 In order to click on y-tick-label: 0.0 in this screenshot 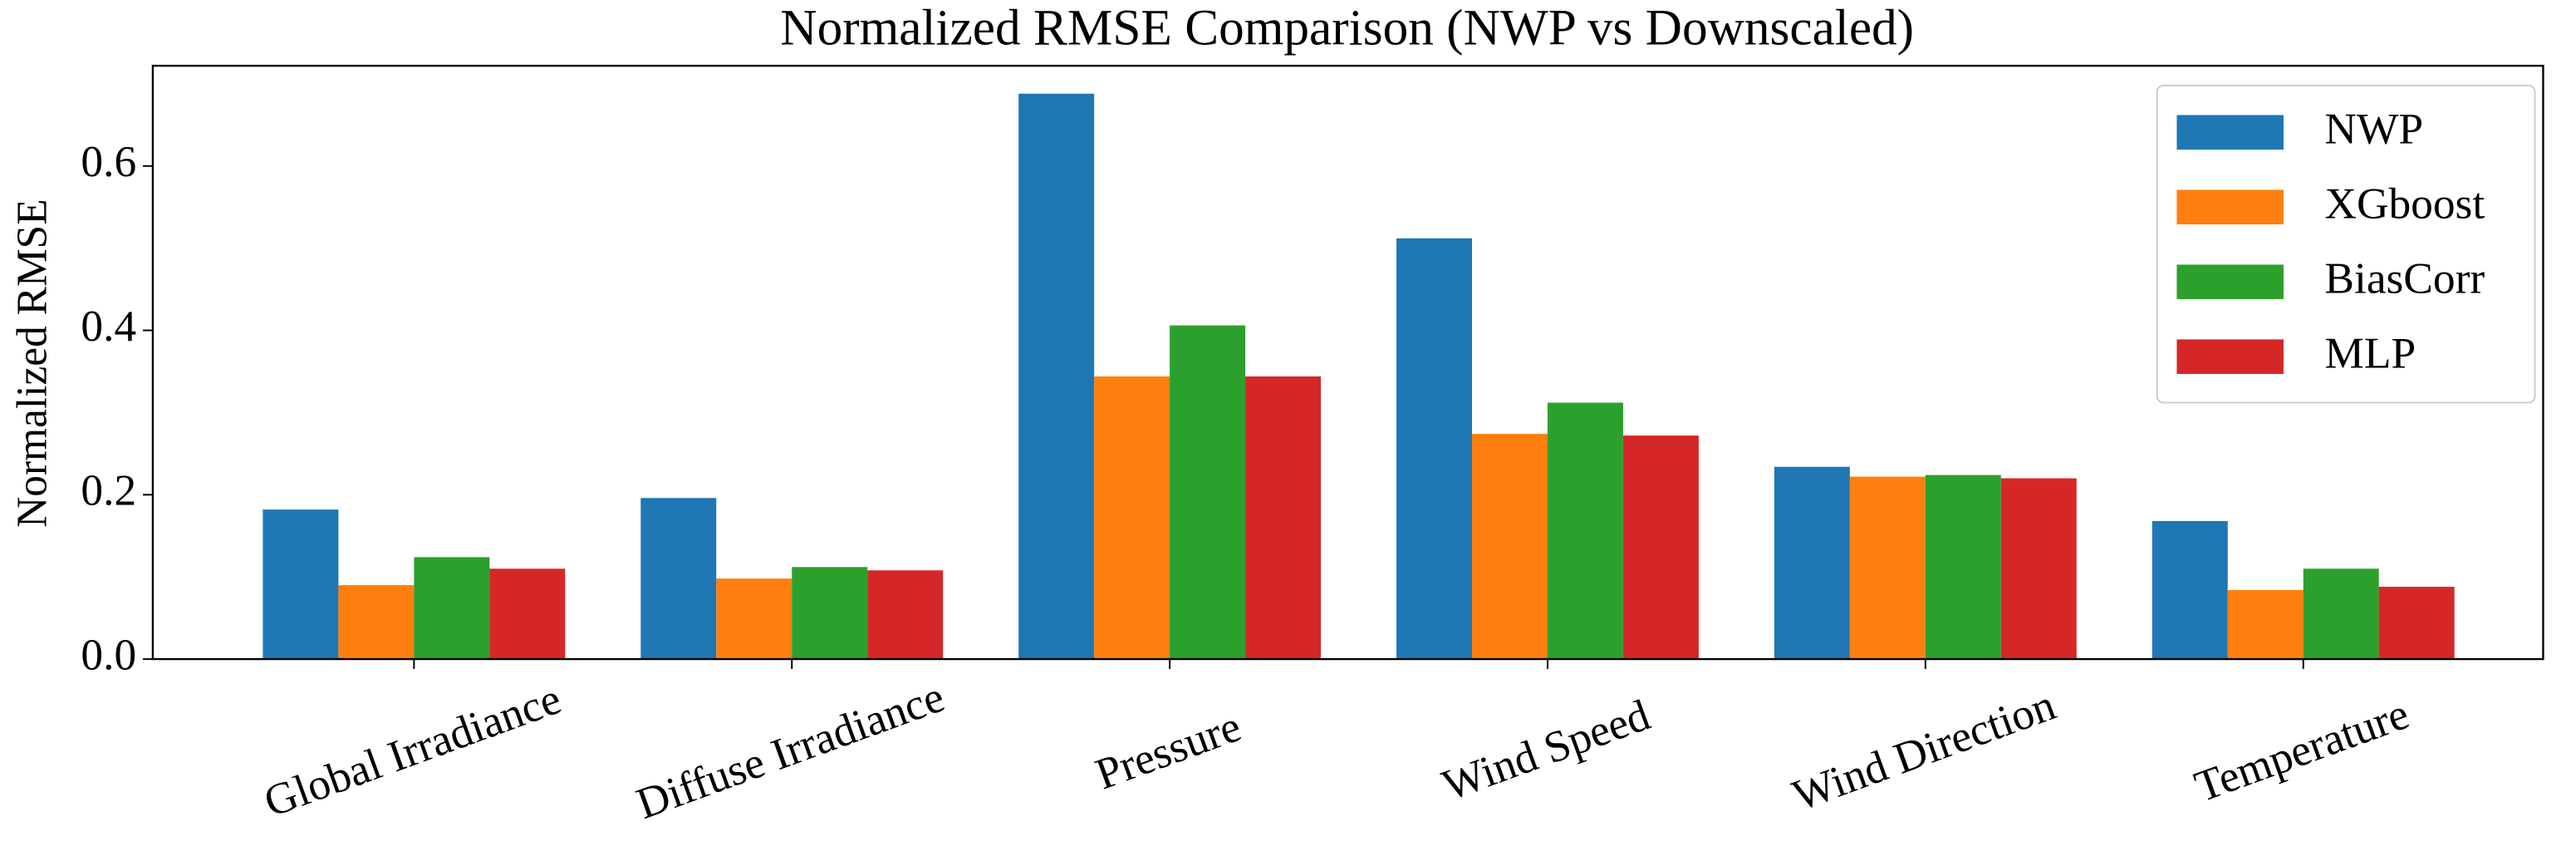, I will do `click(108, 654)`.